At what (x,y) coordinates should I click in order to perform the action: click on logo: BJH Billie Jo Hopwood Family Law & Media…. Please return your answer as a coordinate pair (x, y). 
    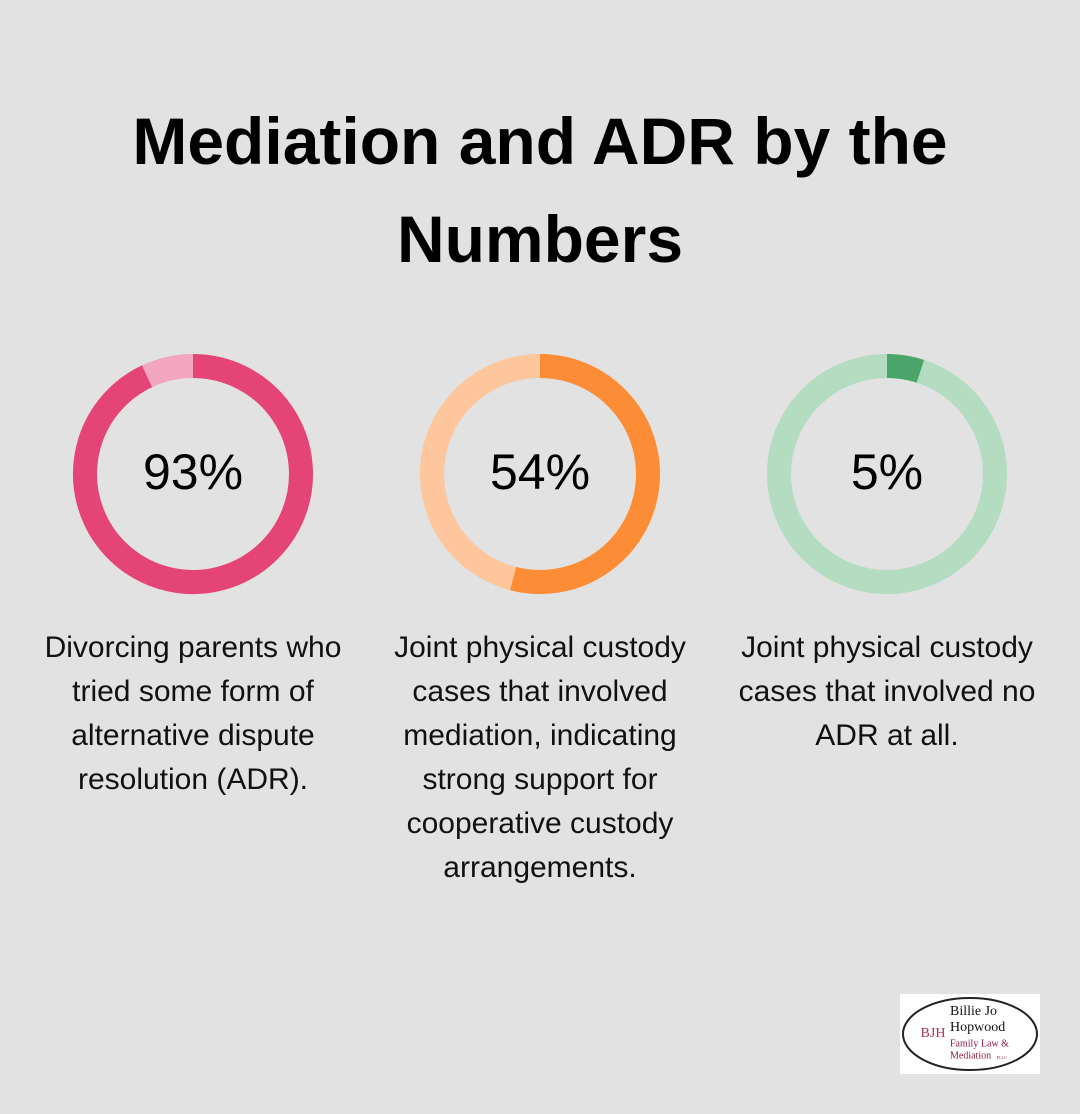
    Looking at the image, I should click on (970, 1034).